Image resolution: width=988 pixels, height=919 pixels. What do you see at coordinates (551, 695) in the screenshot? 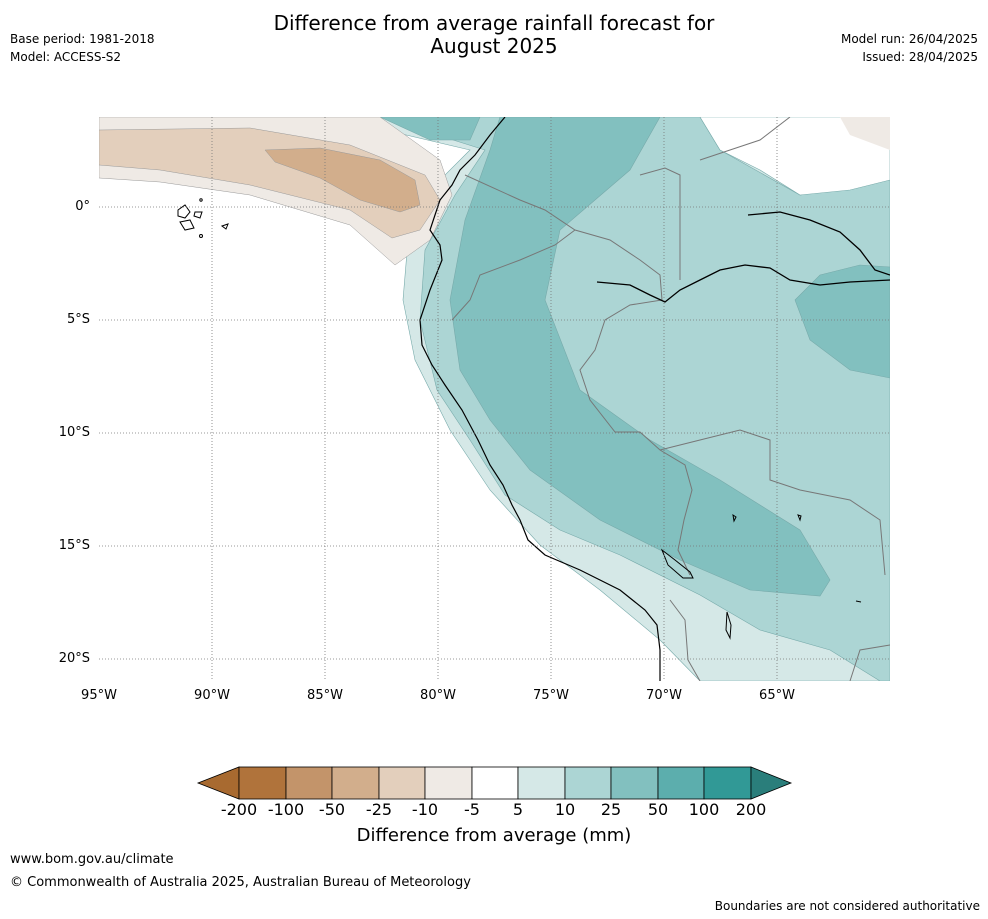
I see `lon-tick-75w: 75°W` at bounding box center [551, 695].